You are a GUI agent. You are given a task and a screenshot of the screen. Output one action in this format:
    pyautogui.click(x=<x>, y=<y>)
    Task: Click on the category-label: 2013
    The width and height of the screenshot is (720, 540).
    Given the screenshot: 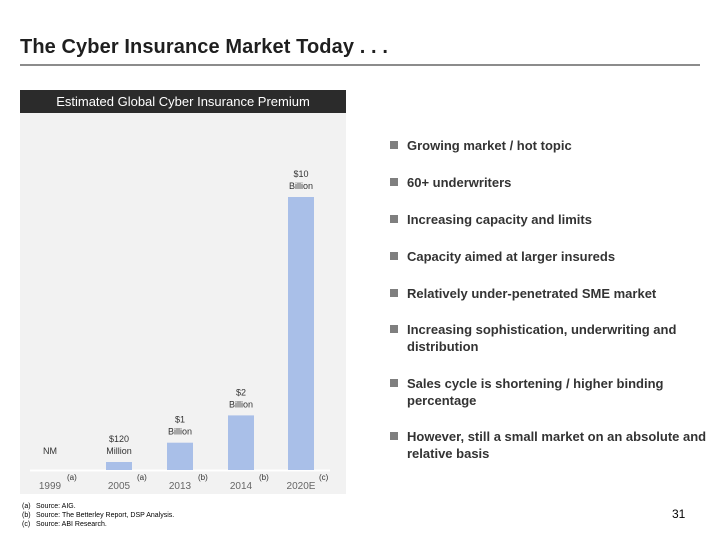 What is the action you would take?
    pyautogui.click(x=180, y=486)
    